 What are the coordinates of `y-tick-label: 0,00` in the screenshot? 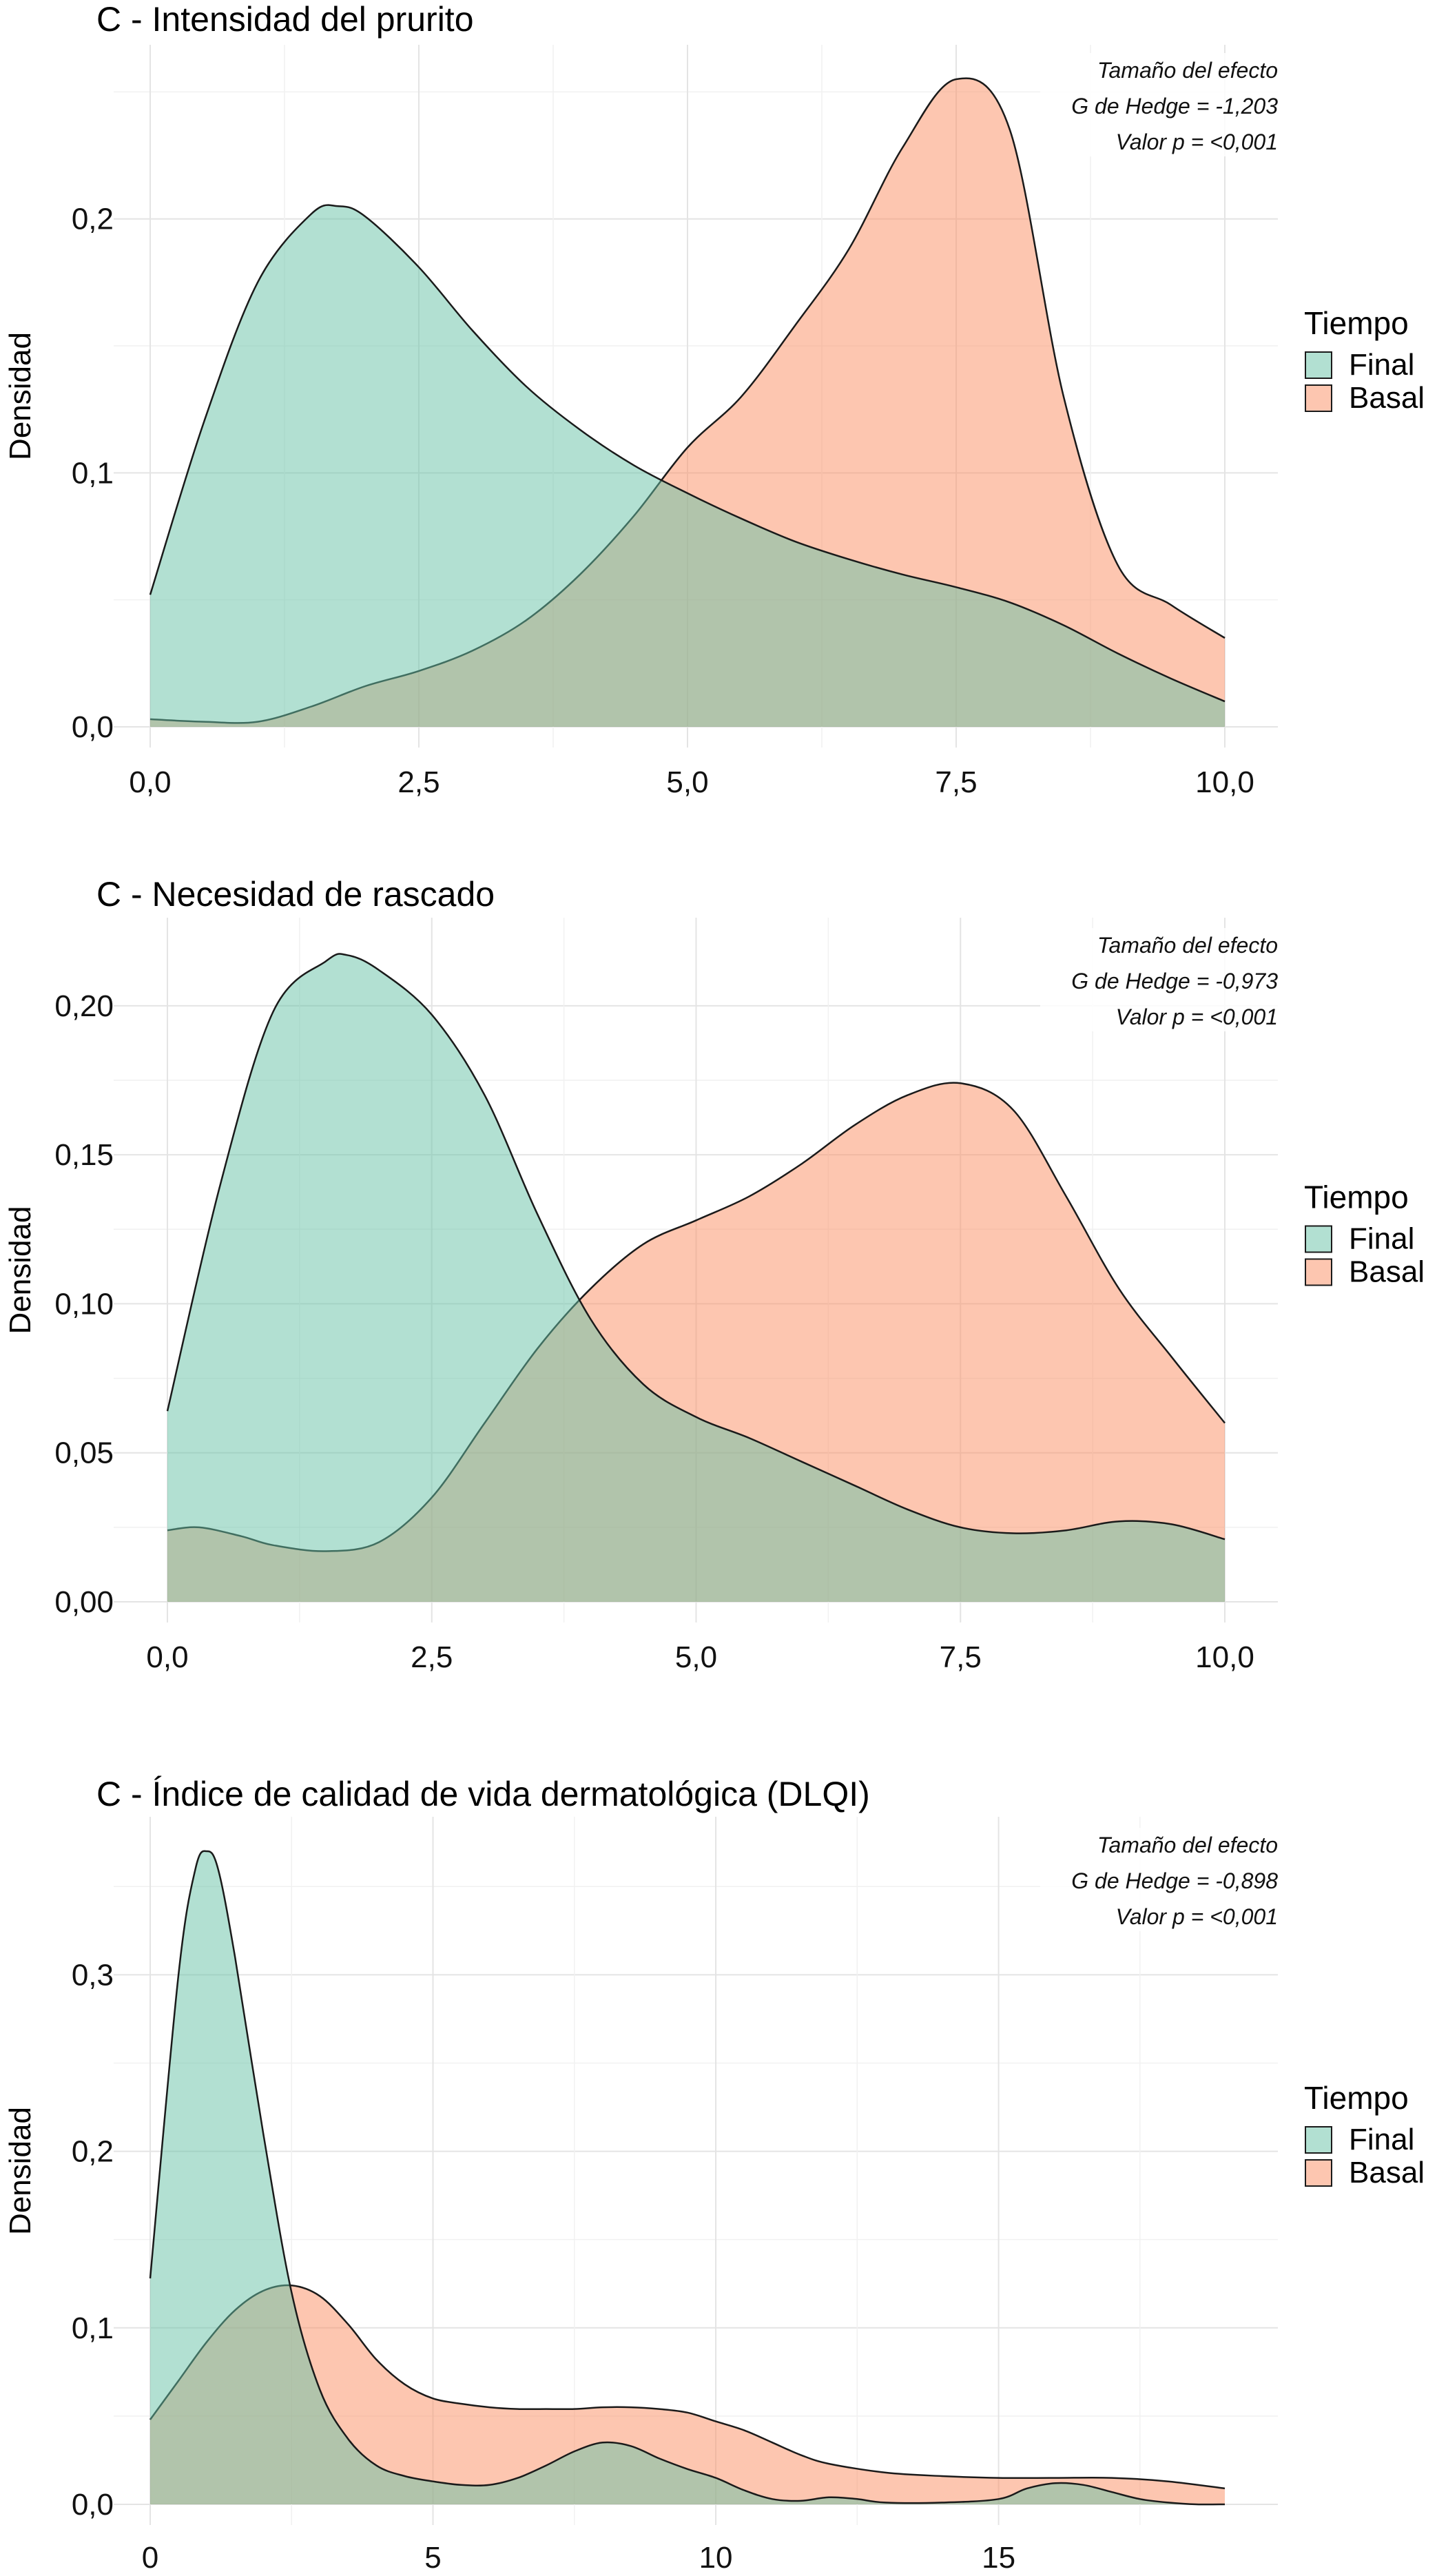 It's located at (84, 1602).